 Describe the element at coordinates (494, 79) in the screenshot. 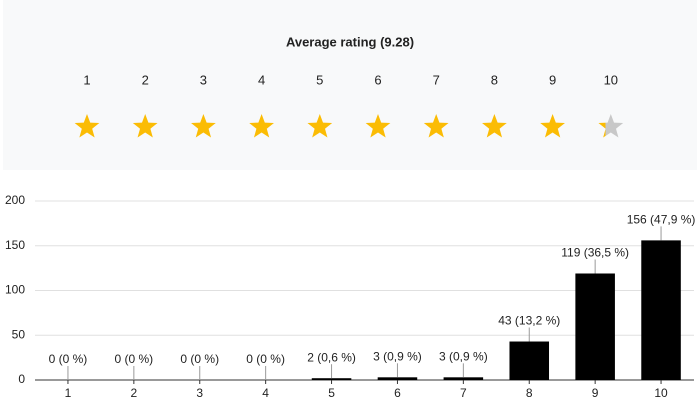

I see `star-number: 8` at that location.